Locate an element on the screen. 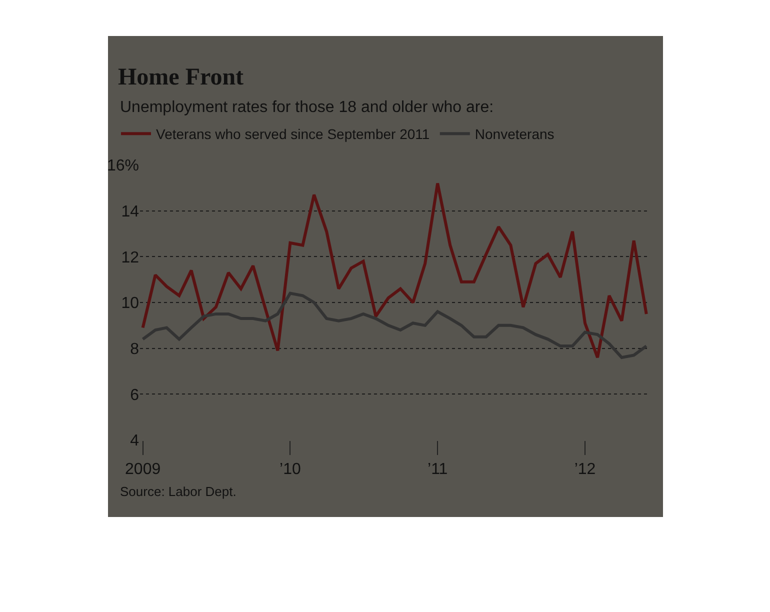 This screenshot has width=770, height=612. y-tick-label: 14 is located at coordinates (130, 211).